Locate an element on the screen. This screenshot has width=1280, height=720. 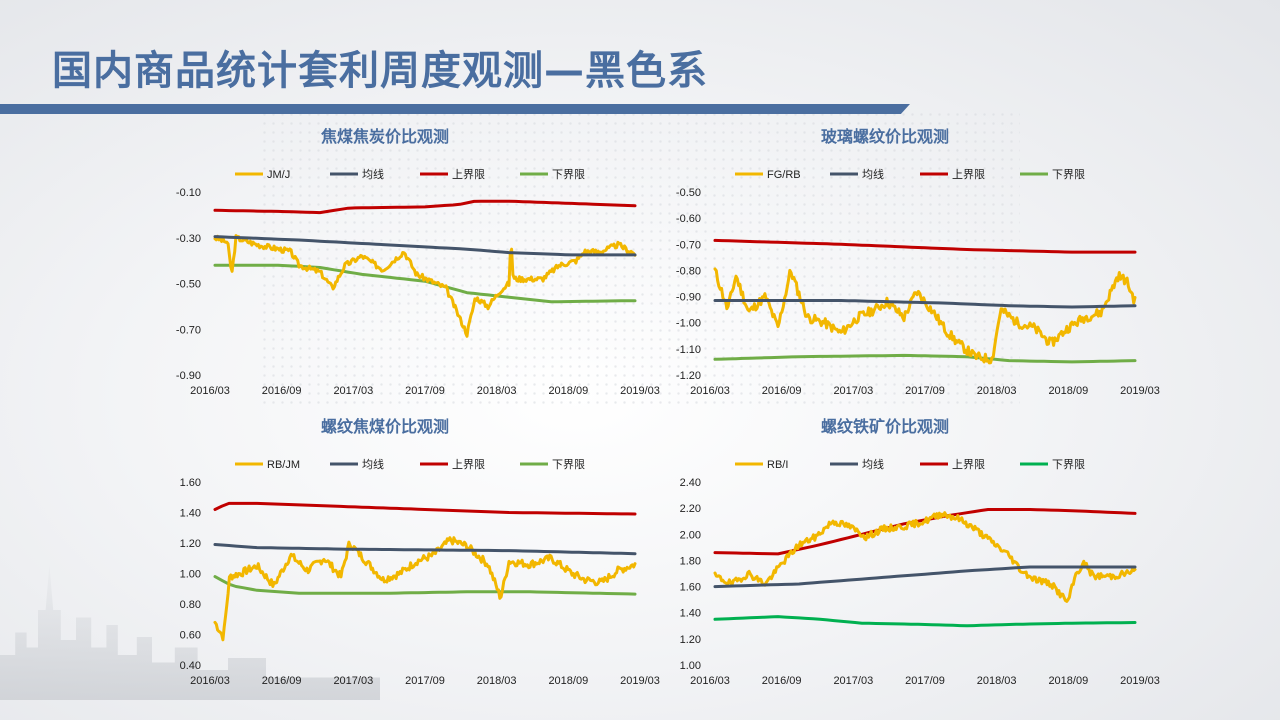
y-tick-label: 0.80 is located at coordinates (190, 605).